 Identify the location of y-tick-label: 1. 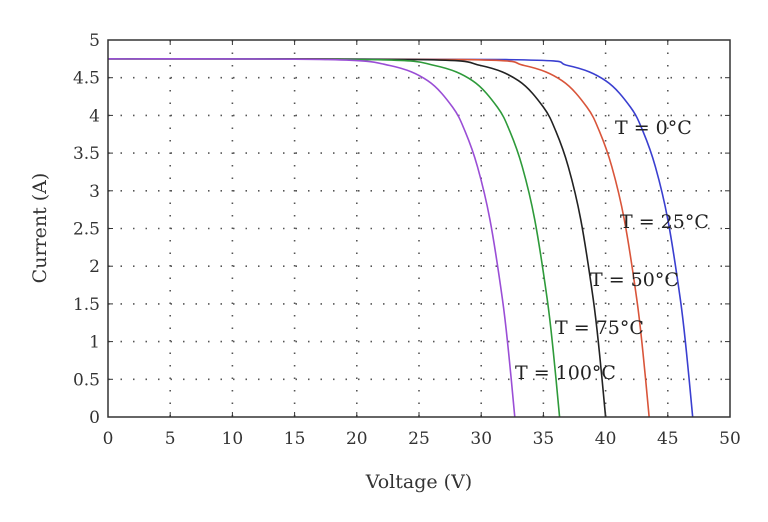
(94, 343).